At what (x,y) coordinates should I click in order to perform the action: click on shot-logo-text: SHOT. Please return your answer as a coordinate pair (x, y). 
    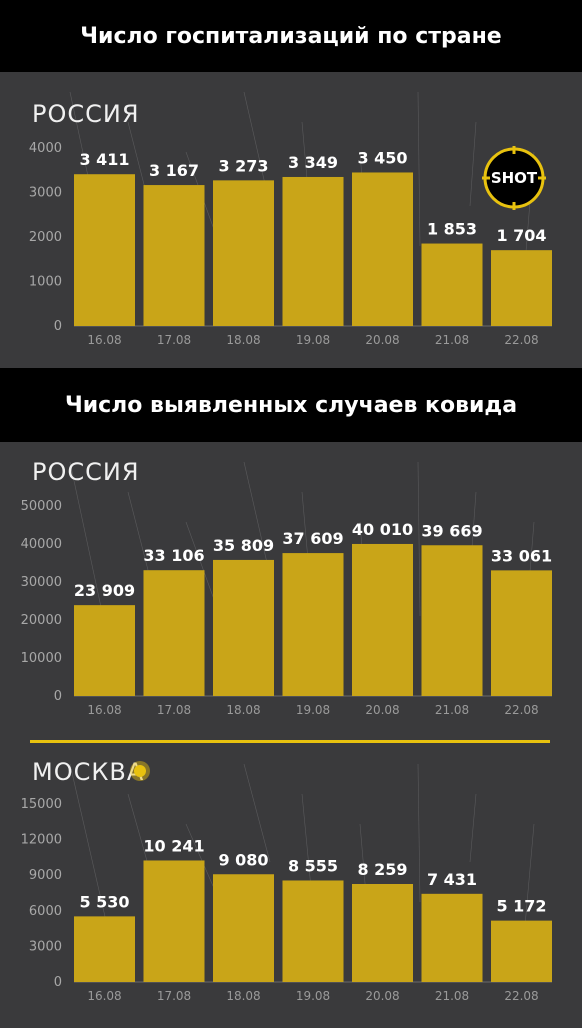
    Looking at the image, I should click on (514, 178).